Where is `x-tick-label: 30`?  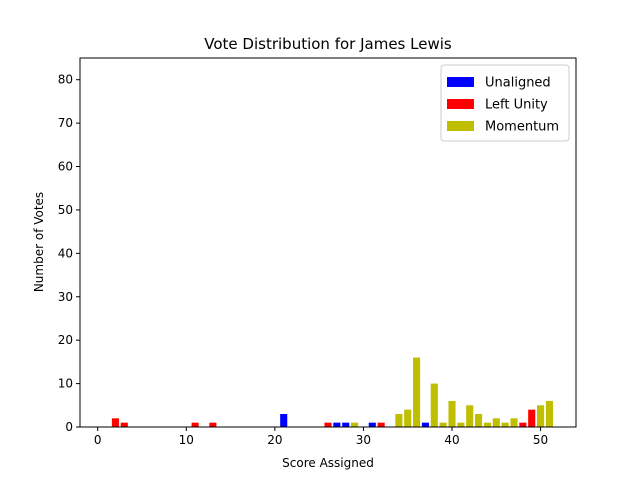
x-tick-label: 30 is located at coordinates (363, 440).